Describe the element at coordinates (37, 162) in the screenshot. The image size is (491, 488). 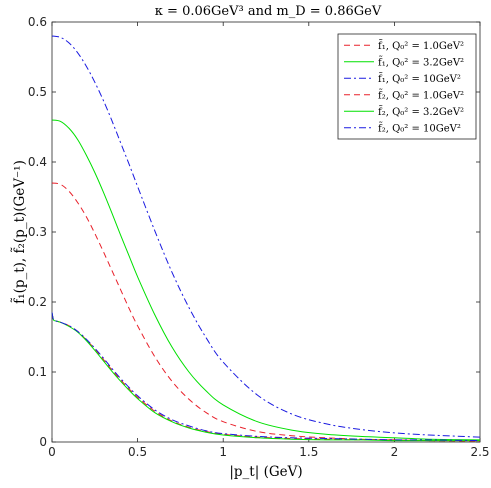
I see `y-tick-label: 0.4` at that location.